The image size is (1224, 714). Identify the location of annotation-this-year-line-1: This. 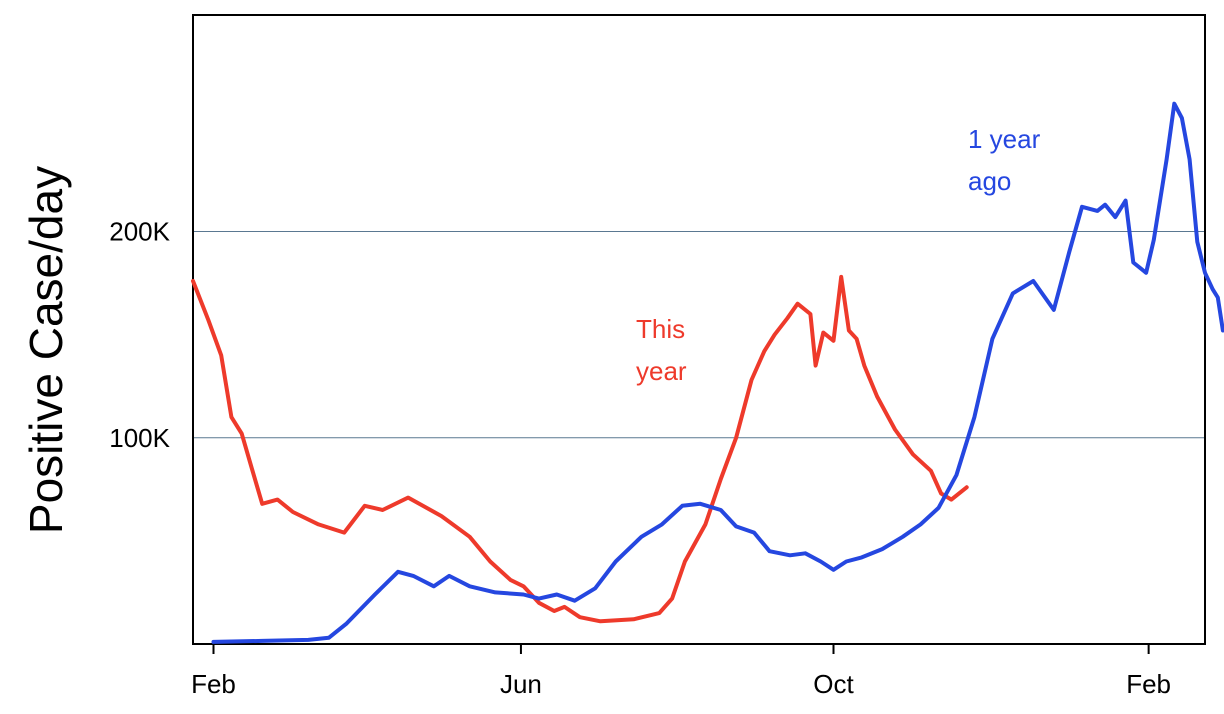
(660, 329).